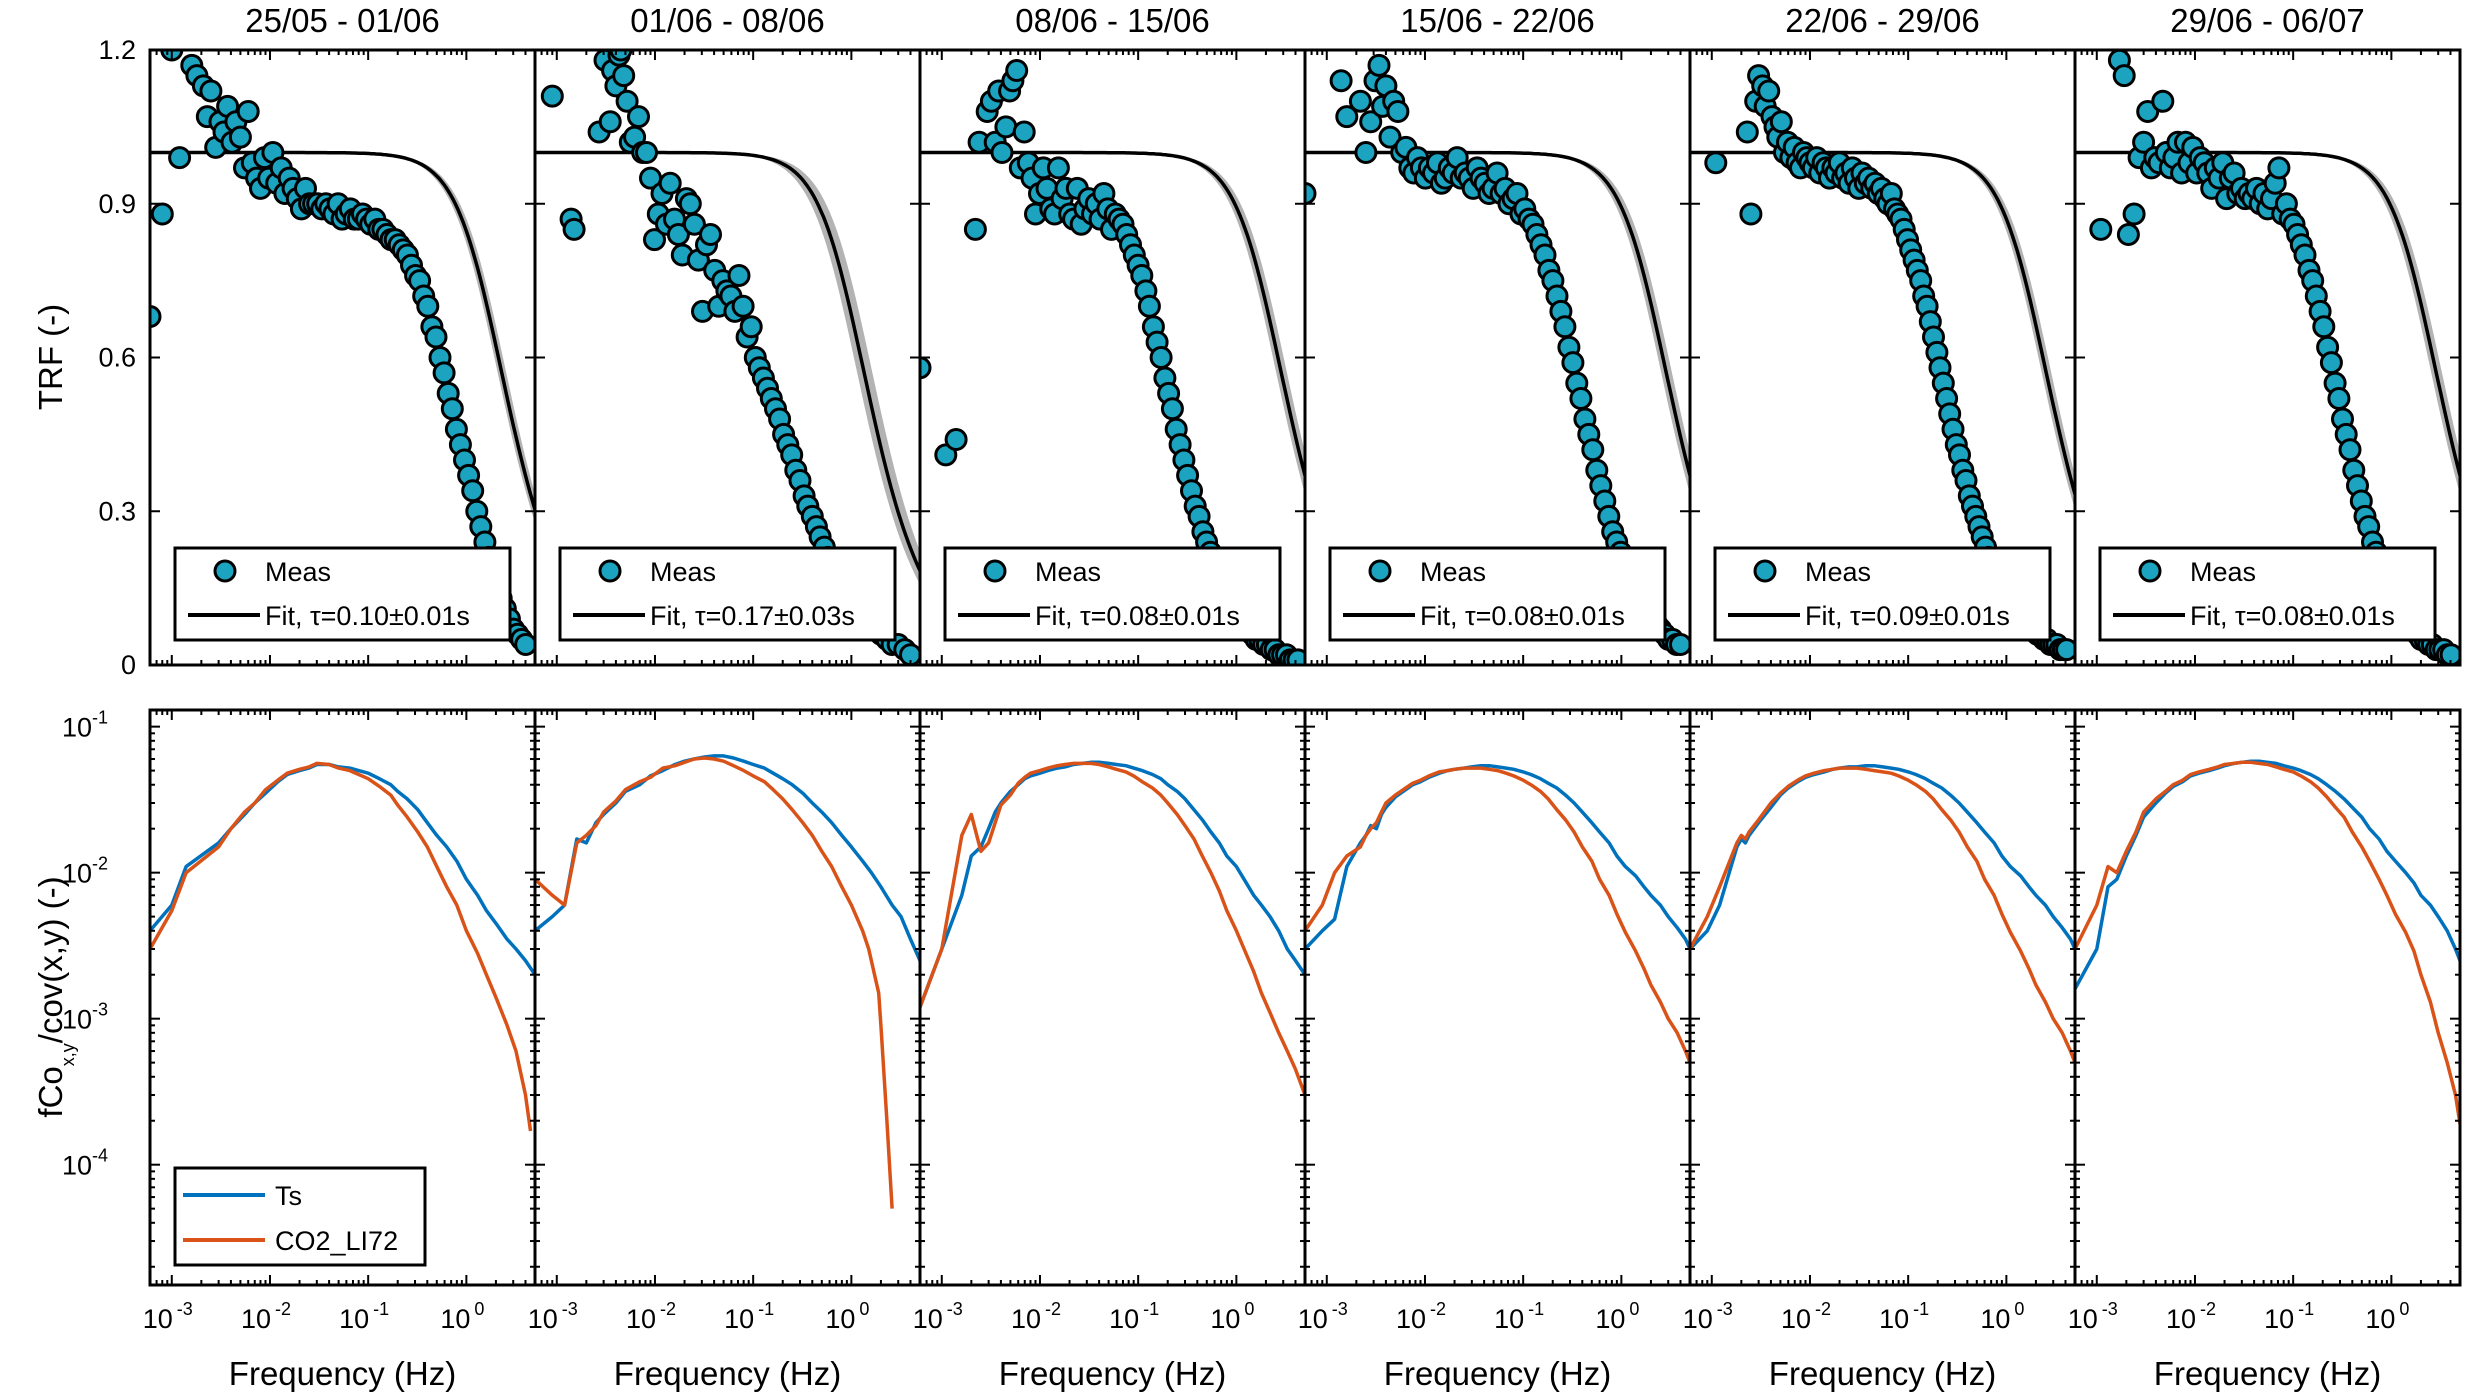  I want to click on cospectra-plot-area, so click(2267, 942).